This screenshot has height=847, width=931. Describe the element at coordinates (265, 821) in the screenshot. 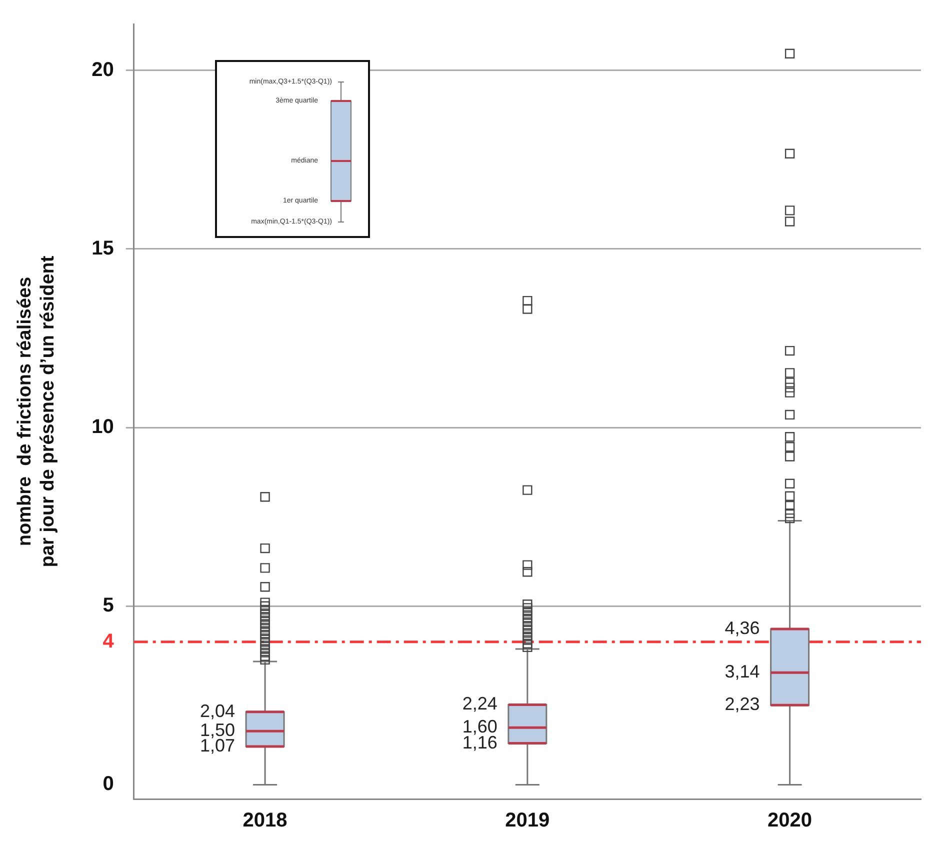

I see `x-tick-label: 2018` at that location.